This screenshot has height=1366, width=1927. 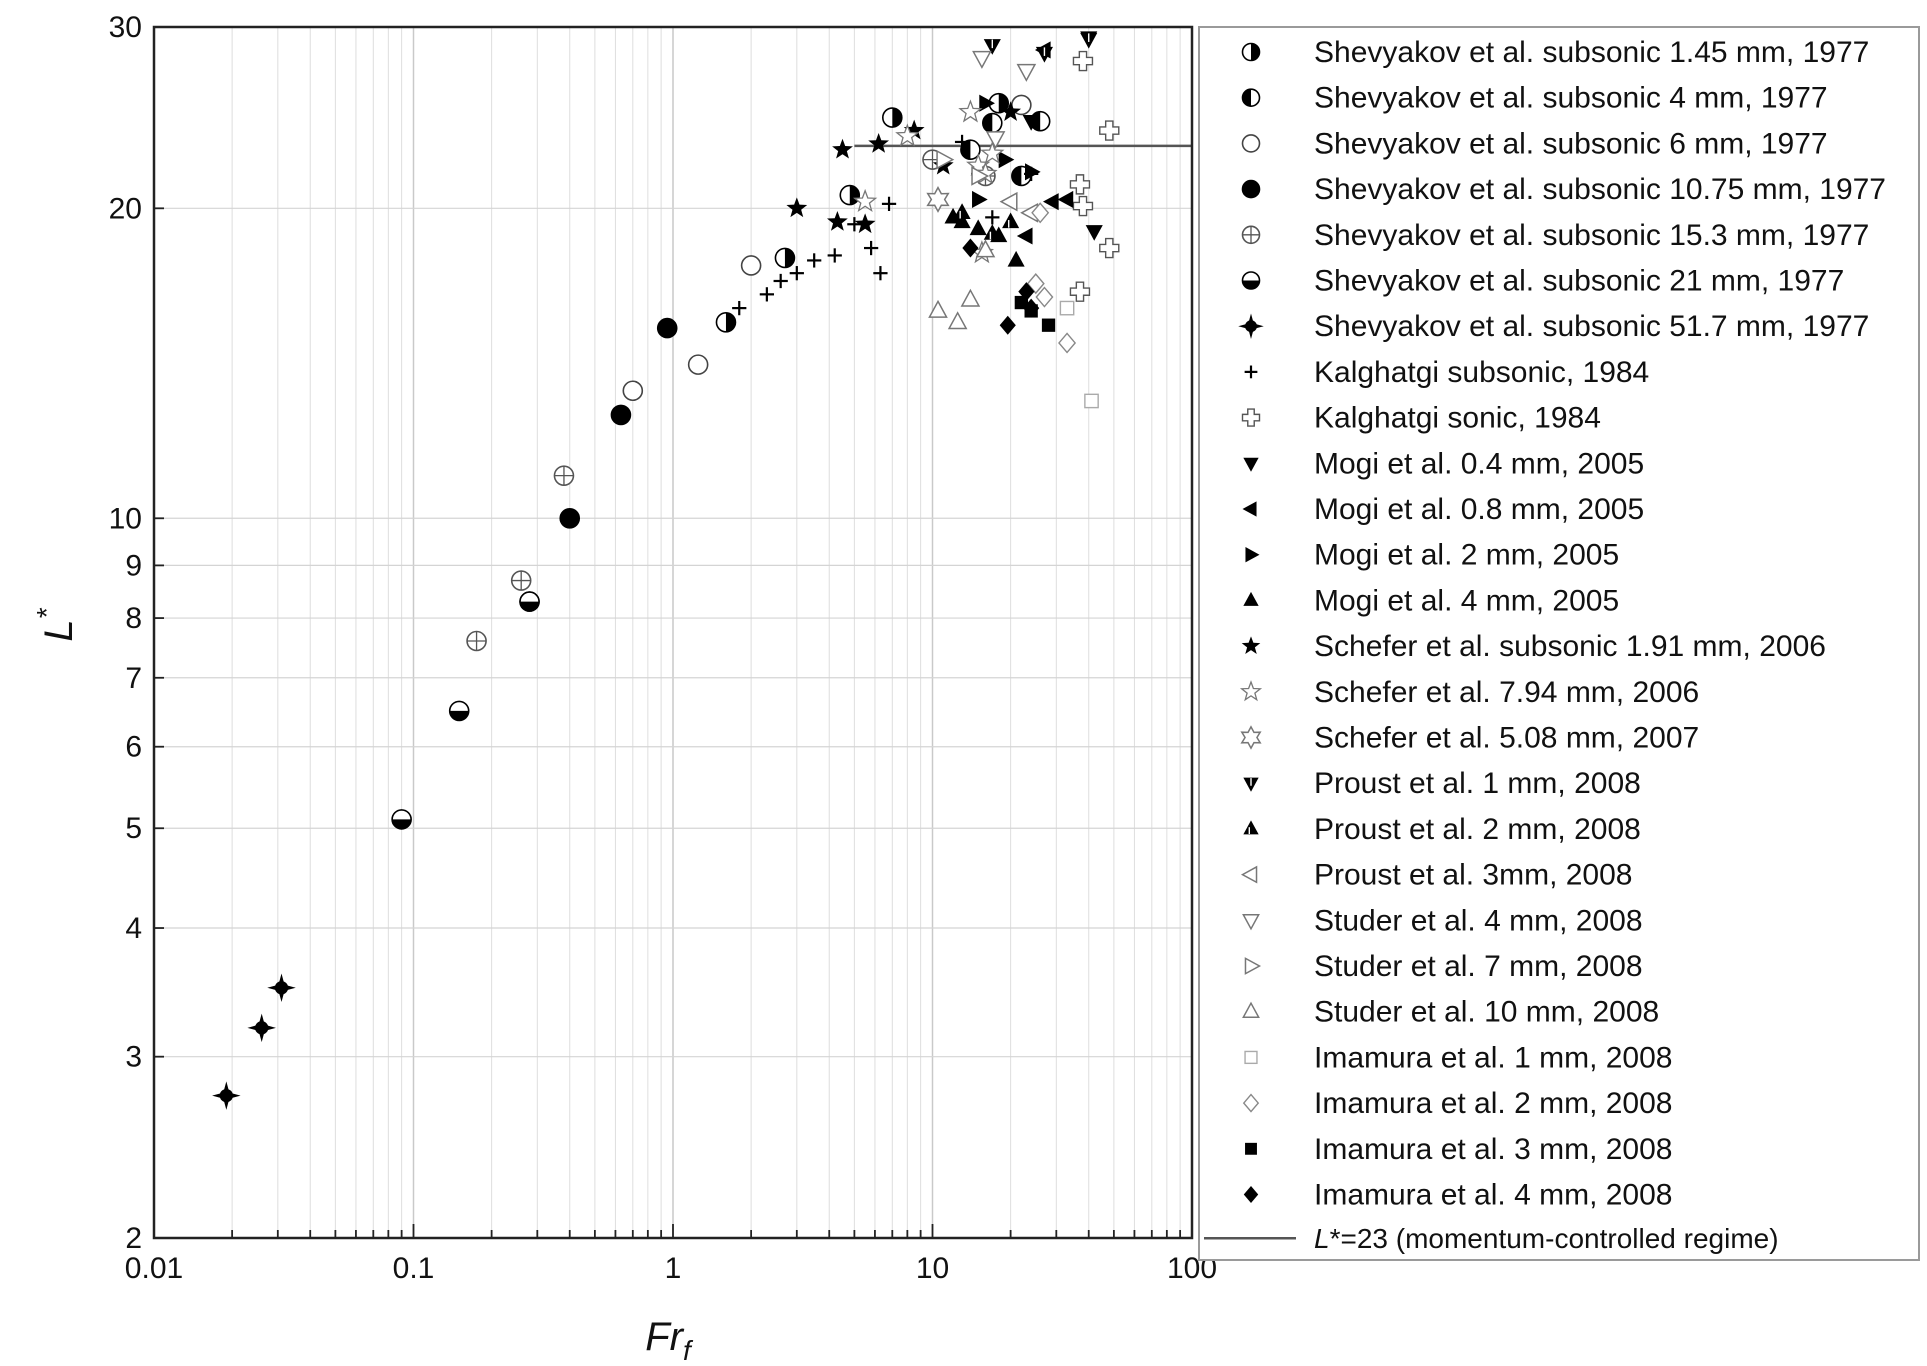 What do you see at coordinates (1571, 98) in the screenshot?
I see `legend-label: Shevyakov et al. subsonic 4 mm, 1977` at bounding box center [1571, 98].